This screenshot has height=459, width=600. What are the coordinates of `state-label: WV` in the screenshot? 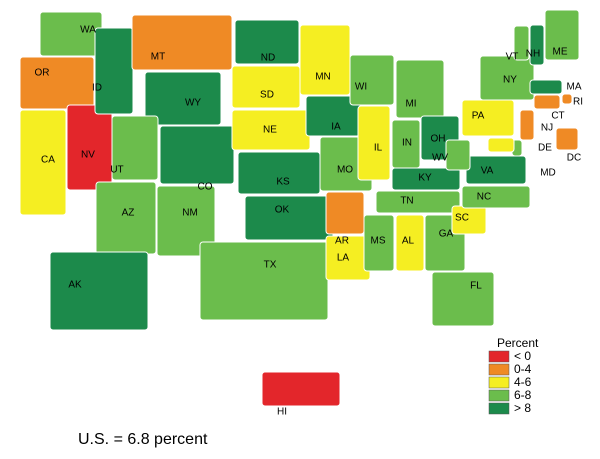 It's located at (440, 158).